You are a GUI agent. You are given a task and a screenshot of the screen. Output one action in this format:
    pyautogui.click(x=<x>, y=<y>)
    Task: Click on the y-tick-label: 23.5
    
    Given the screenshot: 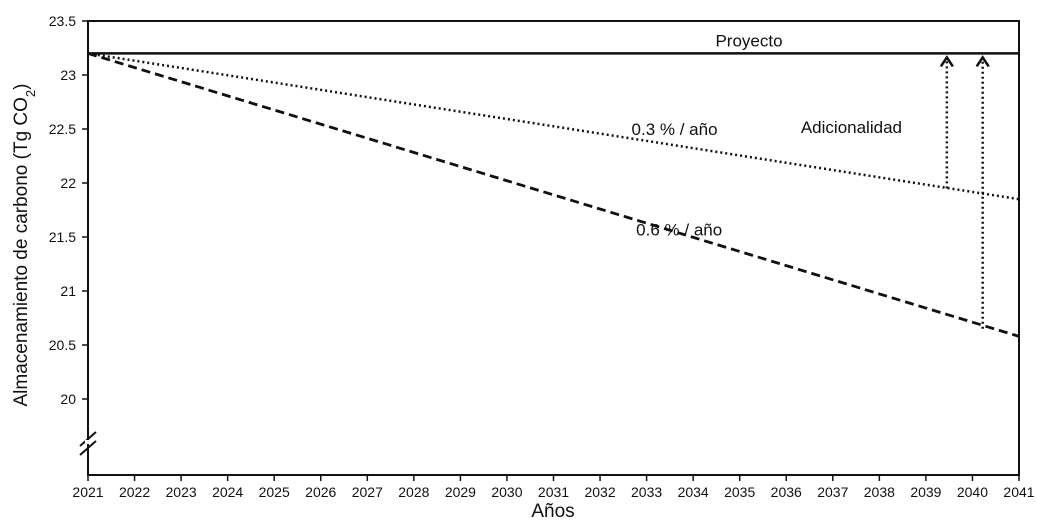 What is the action you would take?
    pyautogui.click(x=62, y=21)
    